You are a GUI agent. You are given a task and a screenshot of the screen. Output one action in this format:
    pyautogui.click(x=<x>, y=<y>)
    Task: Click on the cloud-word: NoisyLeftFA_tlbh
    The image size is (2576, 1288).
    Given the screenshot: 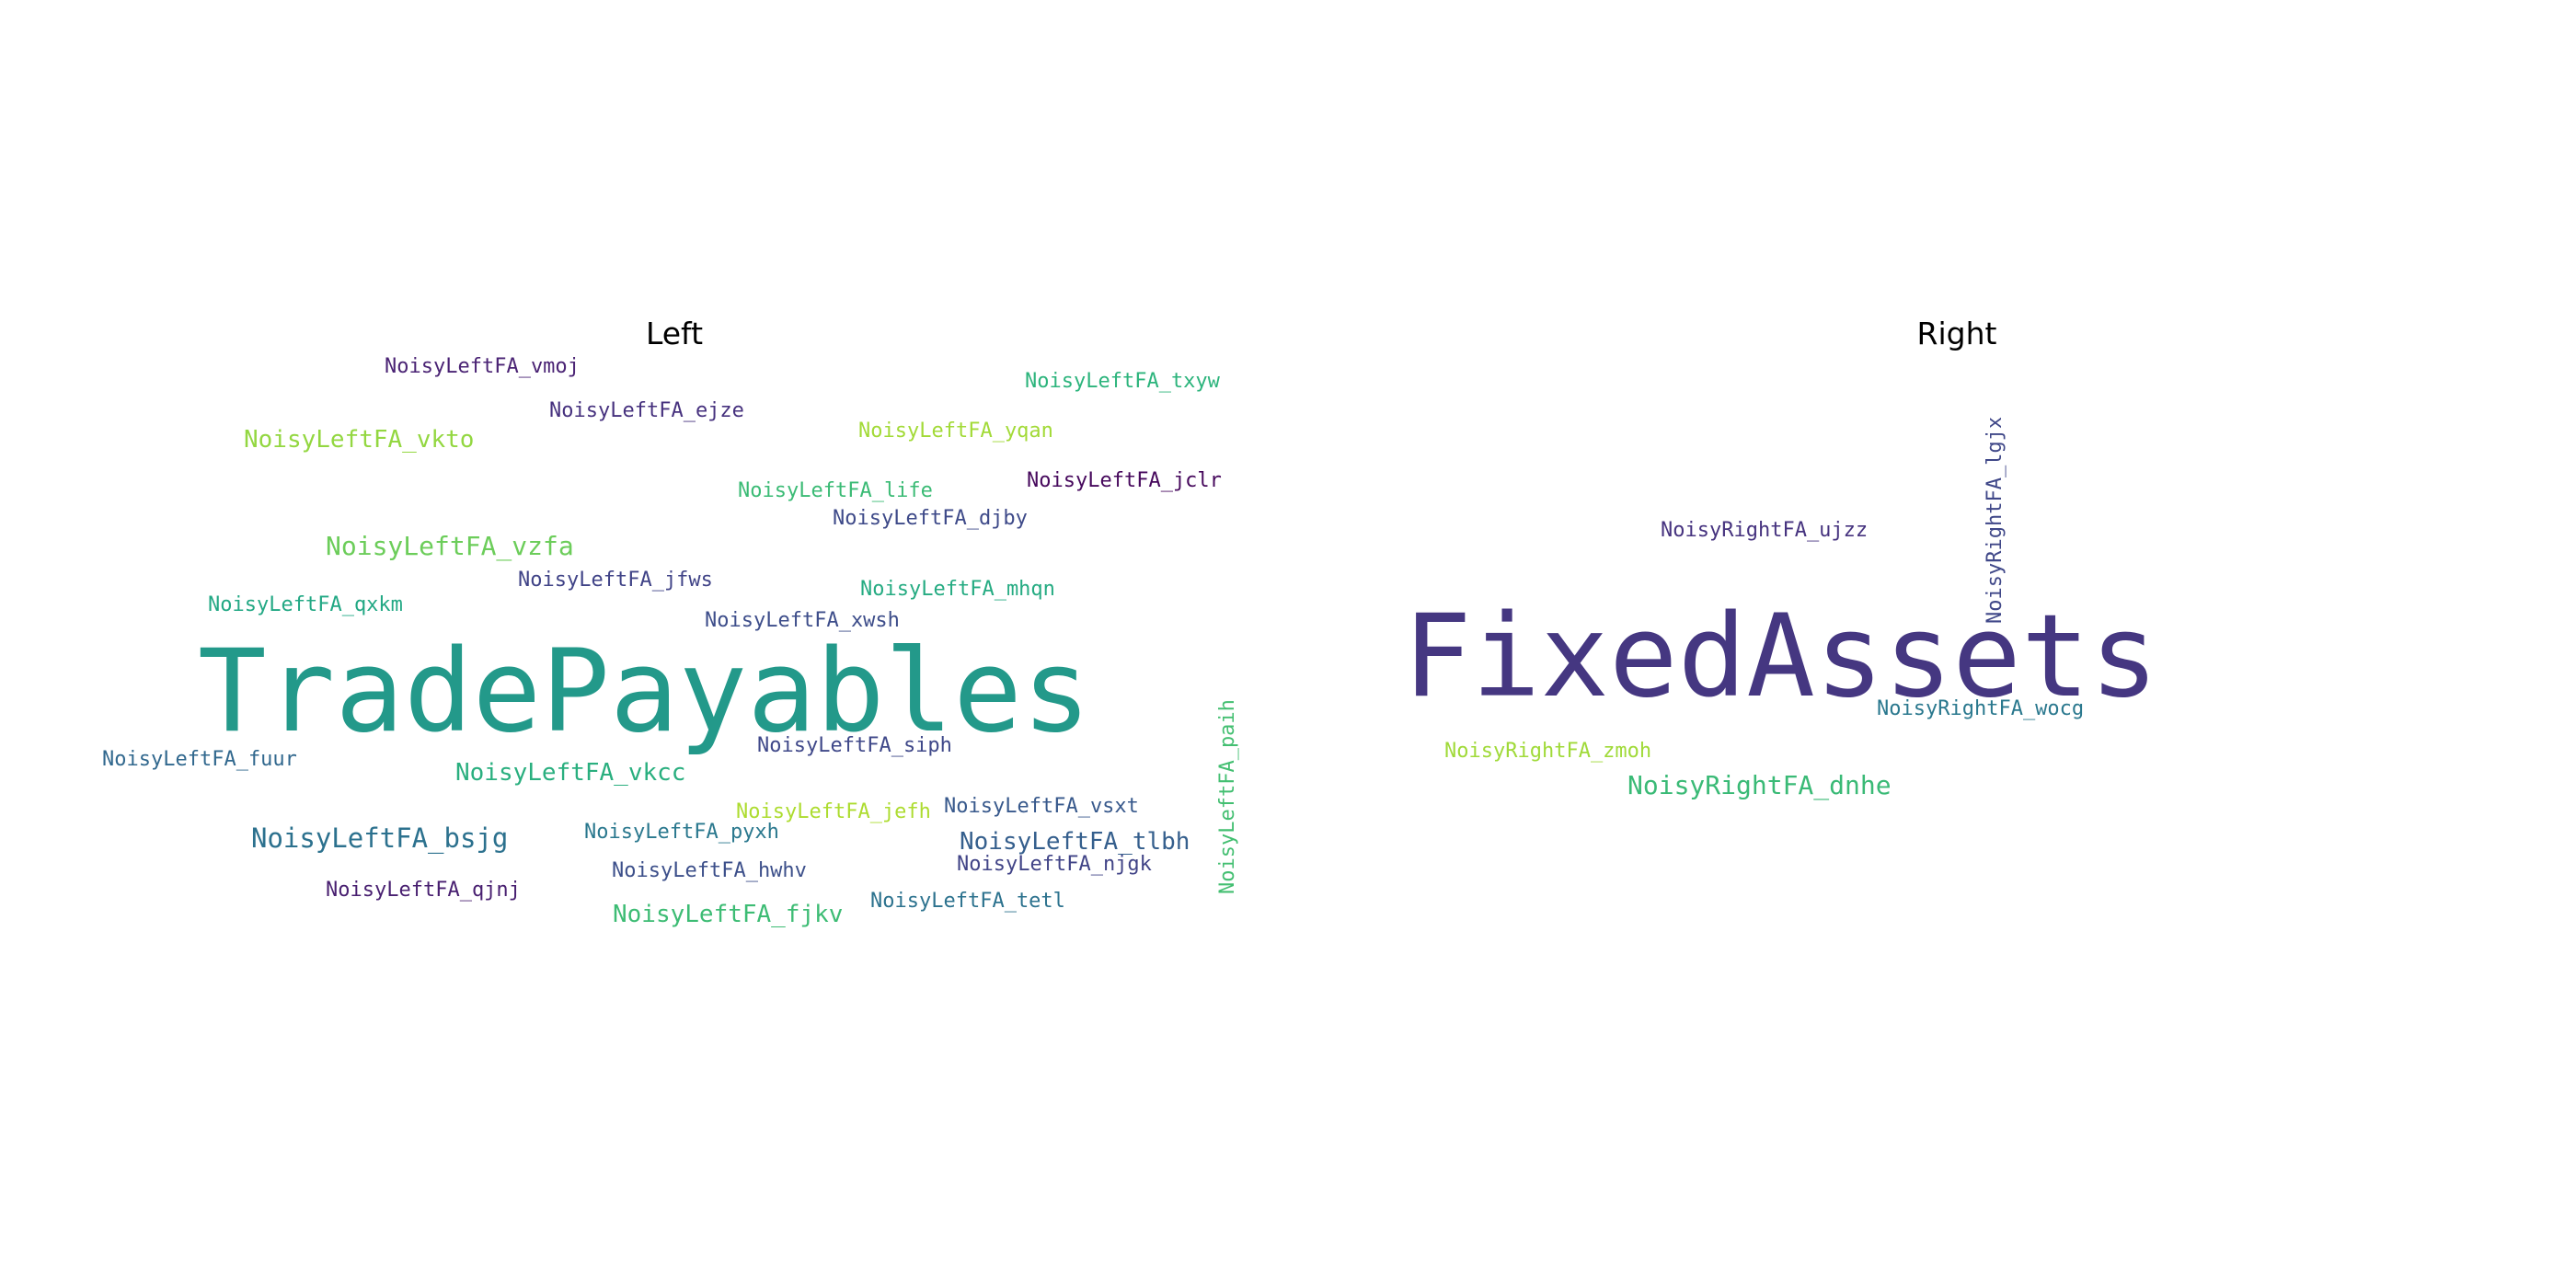 What is the action you would take?
    pyautogui.click(x=1075, y=842)
    